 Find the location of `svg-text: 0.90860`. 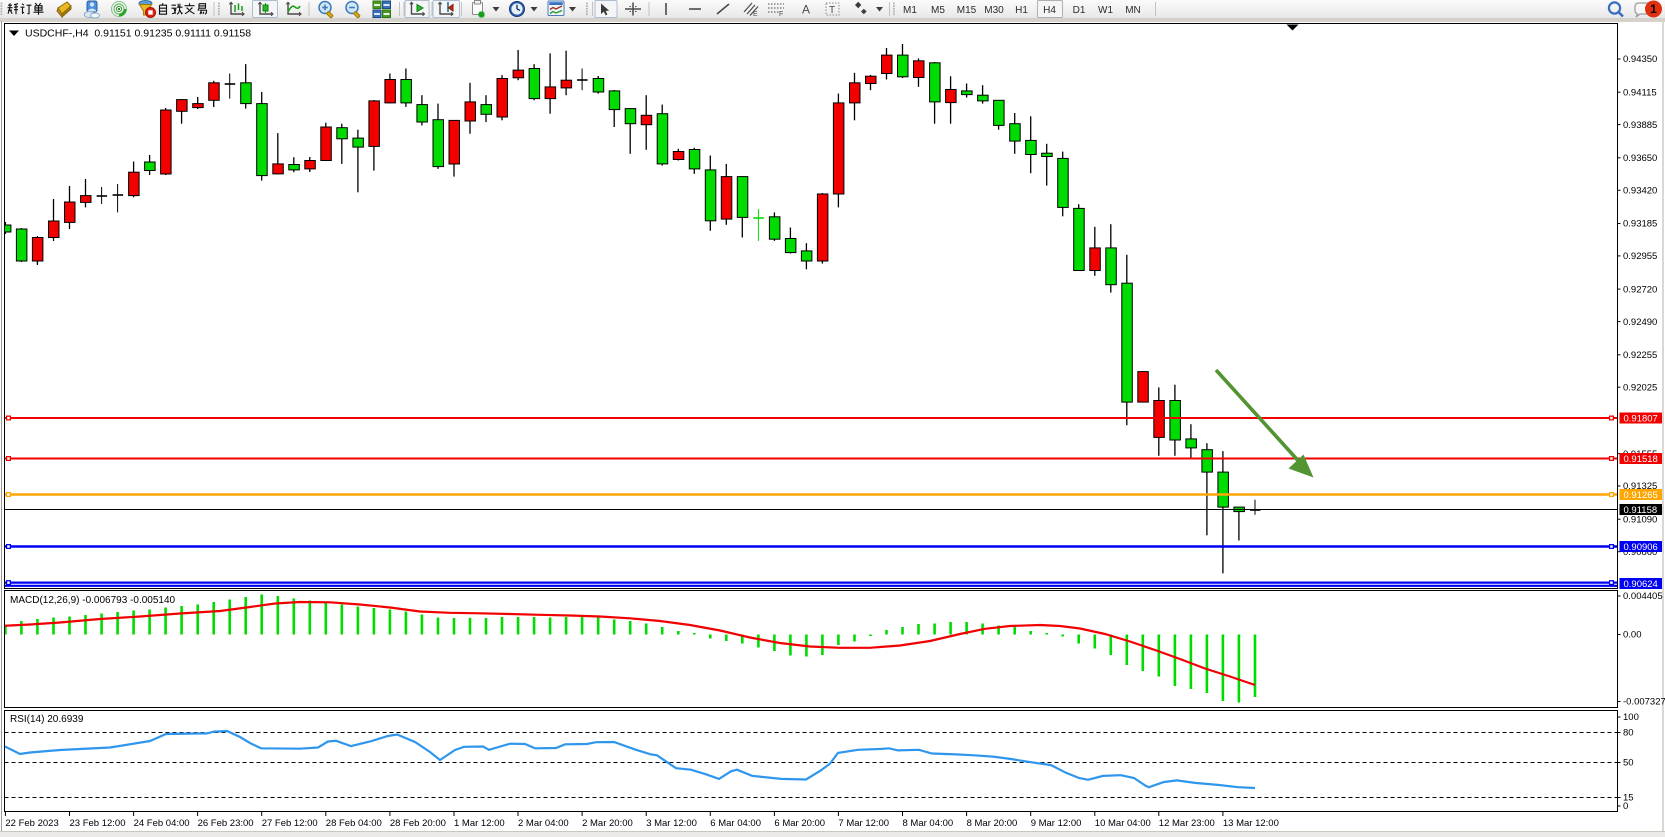

svg-text: 0.90860 is located at coordinates (1640, 552).